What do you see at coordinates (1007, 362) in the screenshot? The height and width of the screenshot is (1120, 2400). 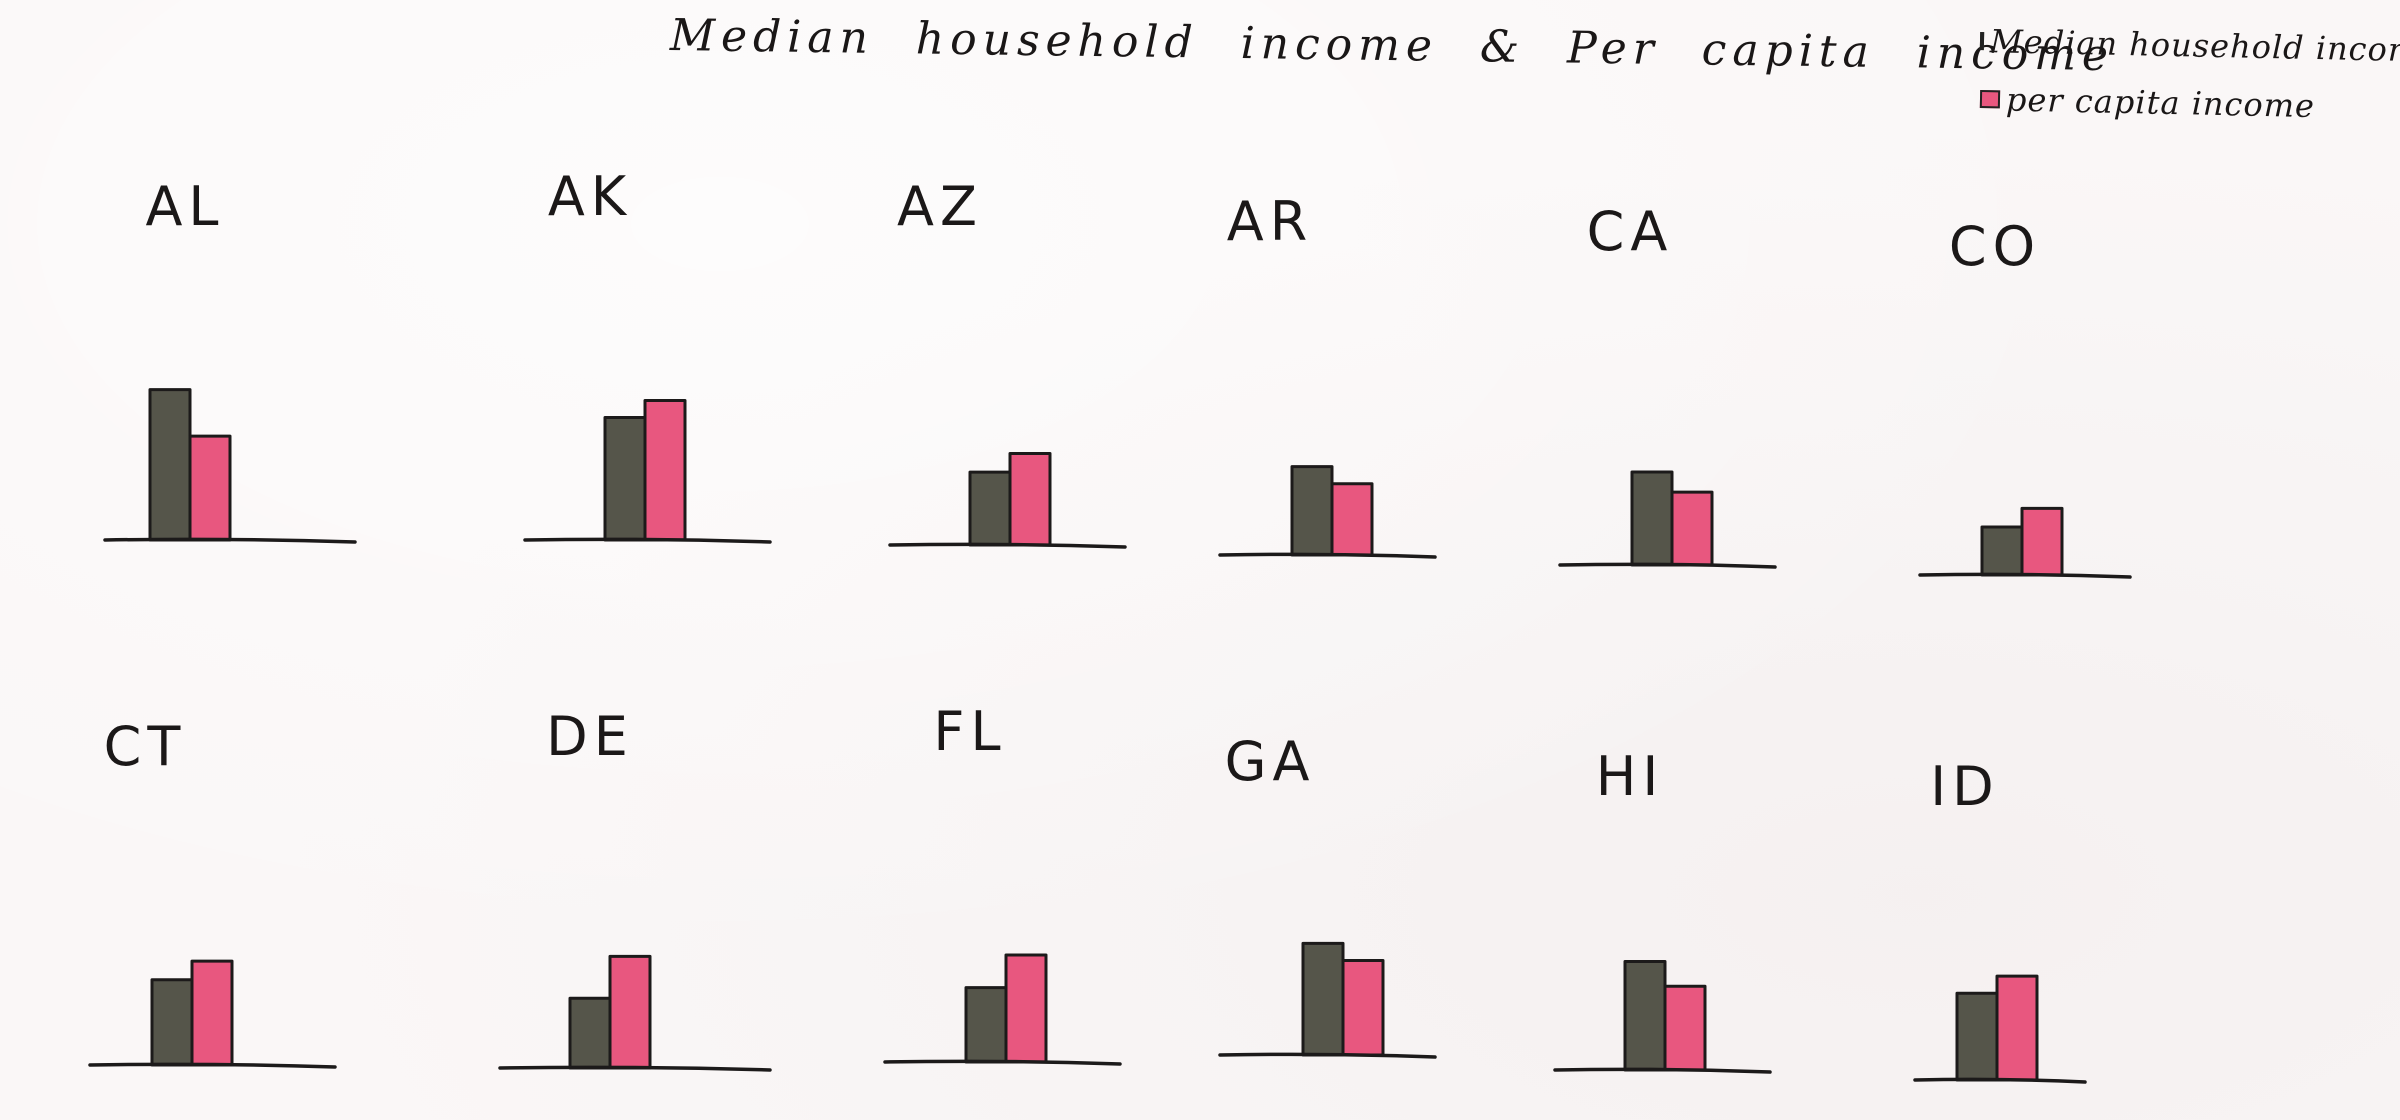 I see `panel-az: AZ` at bounding box center [1007, 362].